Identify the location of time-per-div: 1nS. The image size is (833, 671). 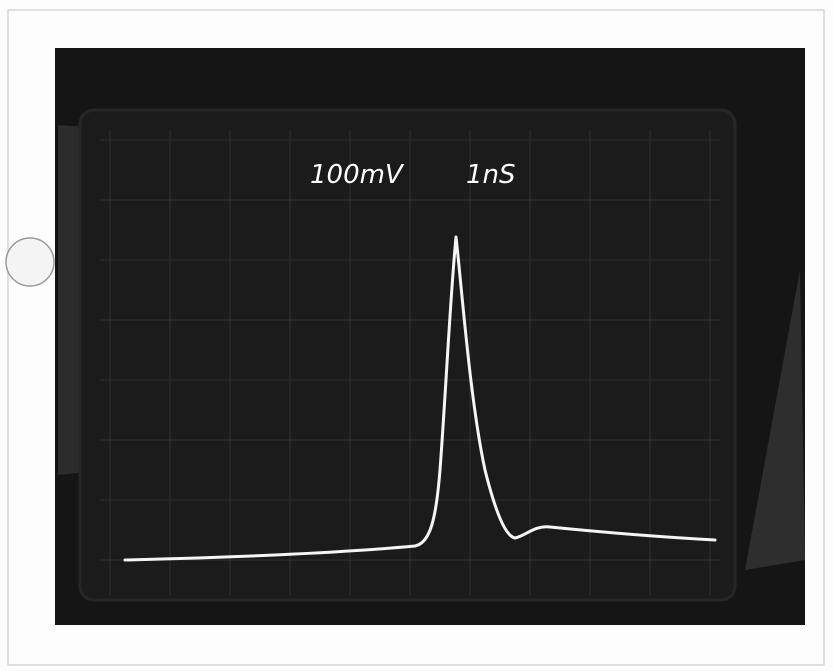
(491, 175).